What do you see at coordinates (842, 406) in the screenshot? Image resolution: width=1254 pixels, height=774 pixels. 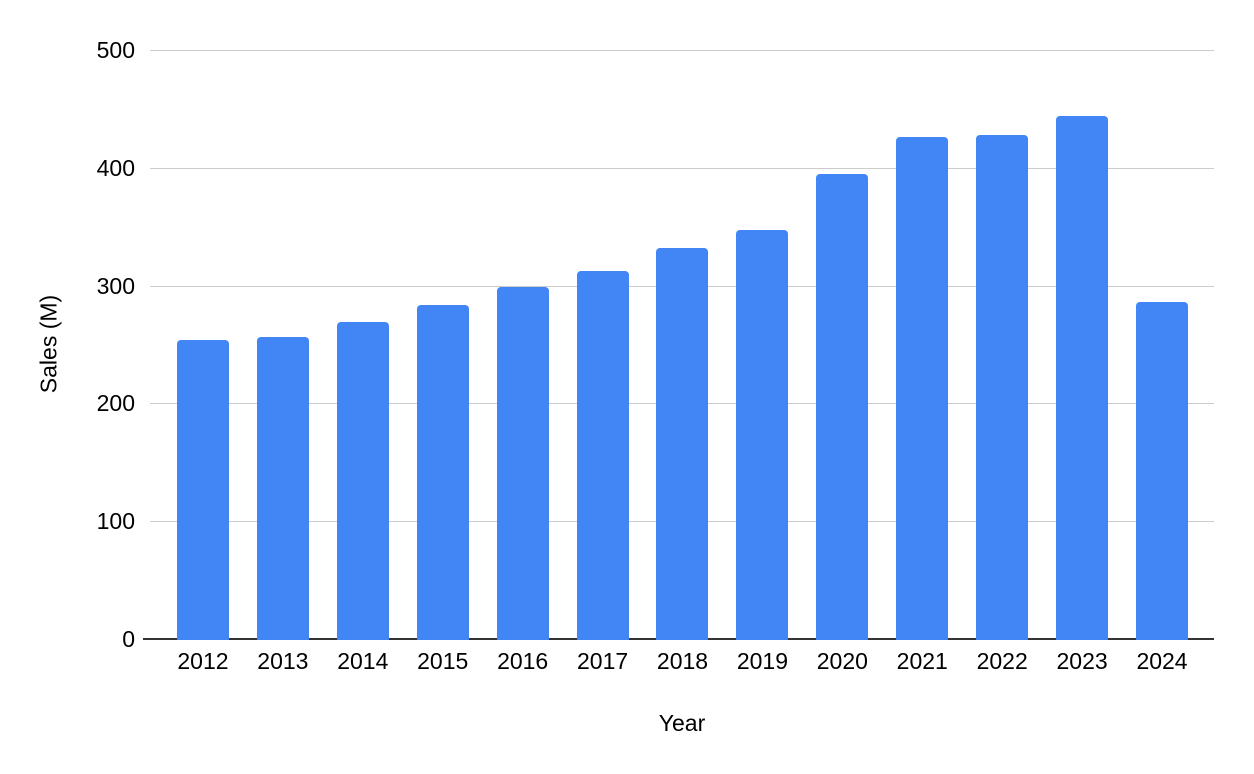 I see `bar-2020` at bounding box center [842, 406].